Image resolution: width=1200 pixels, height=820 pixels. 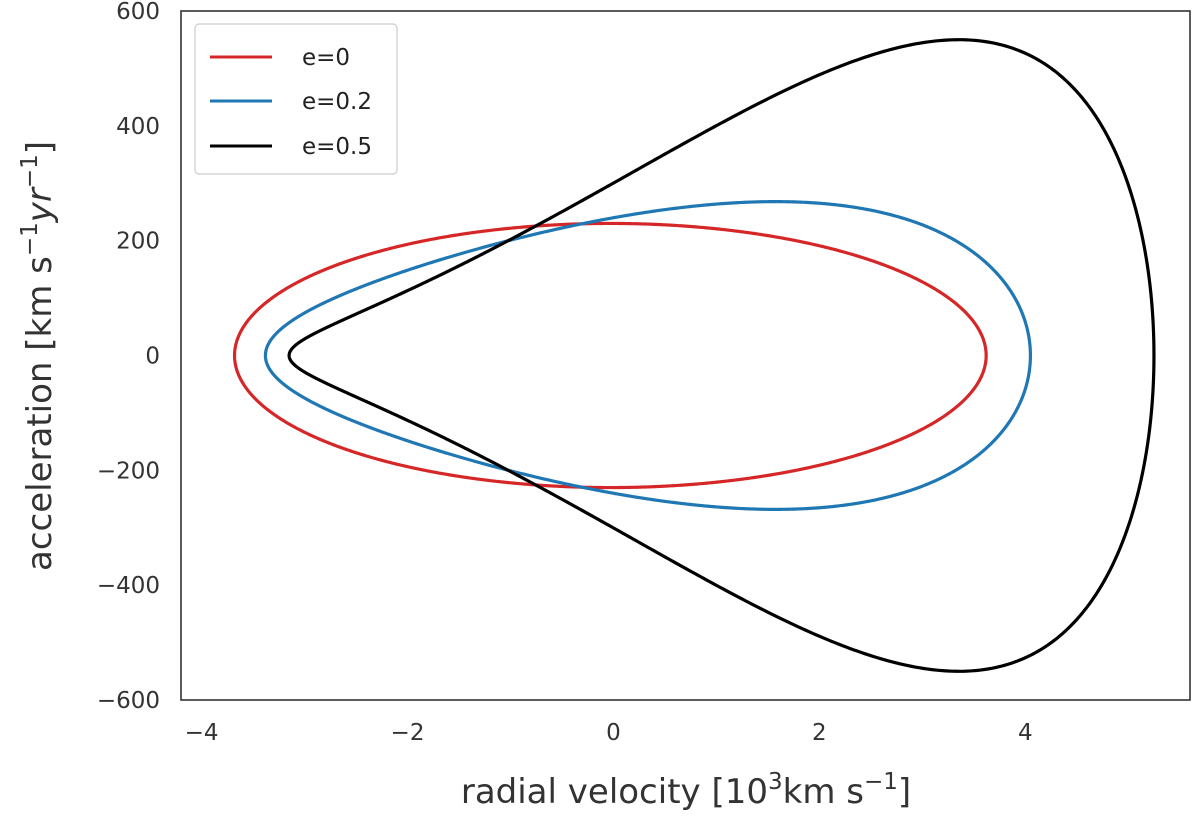 What do you see at coordinates (337, 147) in the screenshot?
I see `legend-label-e05: e=0.5` at bounding box center [337, 147].